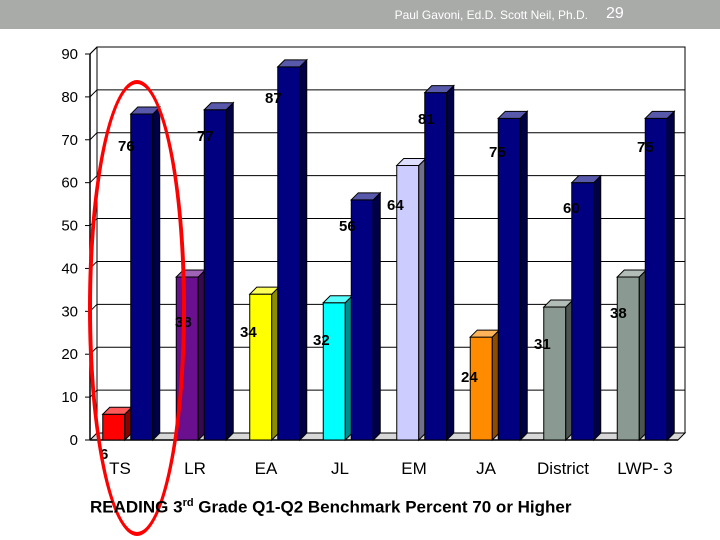 The width and height of the screenshot is (720, 540). What do you see at coordinates (69, 226) in the screenshot?
I see `y-tick-label: 50` at bounding box center [69, 226].